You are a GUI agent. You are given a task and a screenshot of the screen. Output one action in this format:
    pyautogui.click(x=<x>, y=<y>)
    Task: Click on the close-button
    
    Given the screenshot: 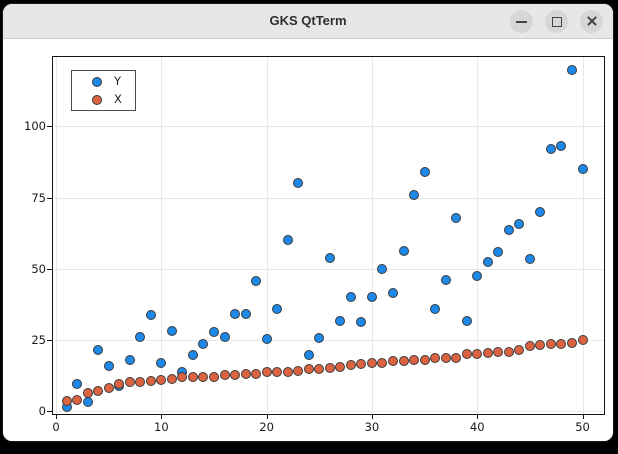 What is the action you would take?
    pyautogui.click(x=591, y=21)
    